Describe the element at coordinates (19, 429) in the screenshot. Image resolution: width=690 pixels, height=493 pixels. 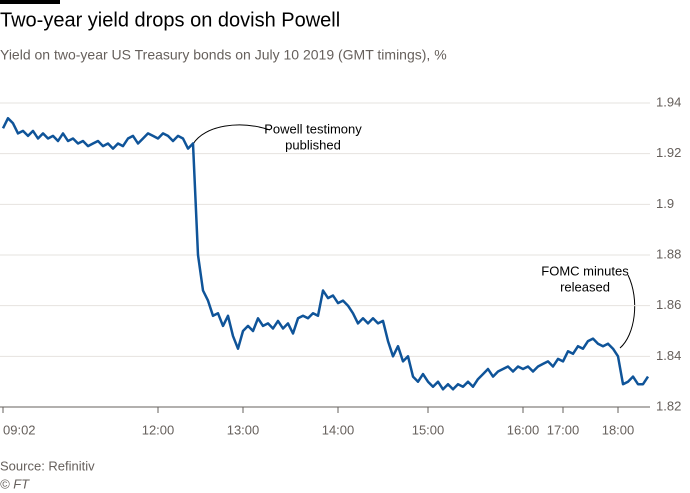
I see `x-tick-label: 09:02` at that location.